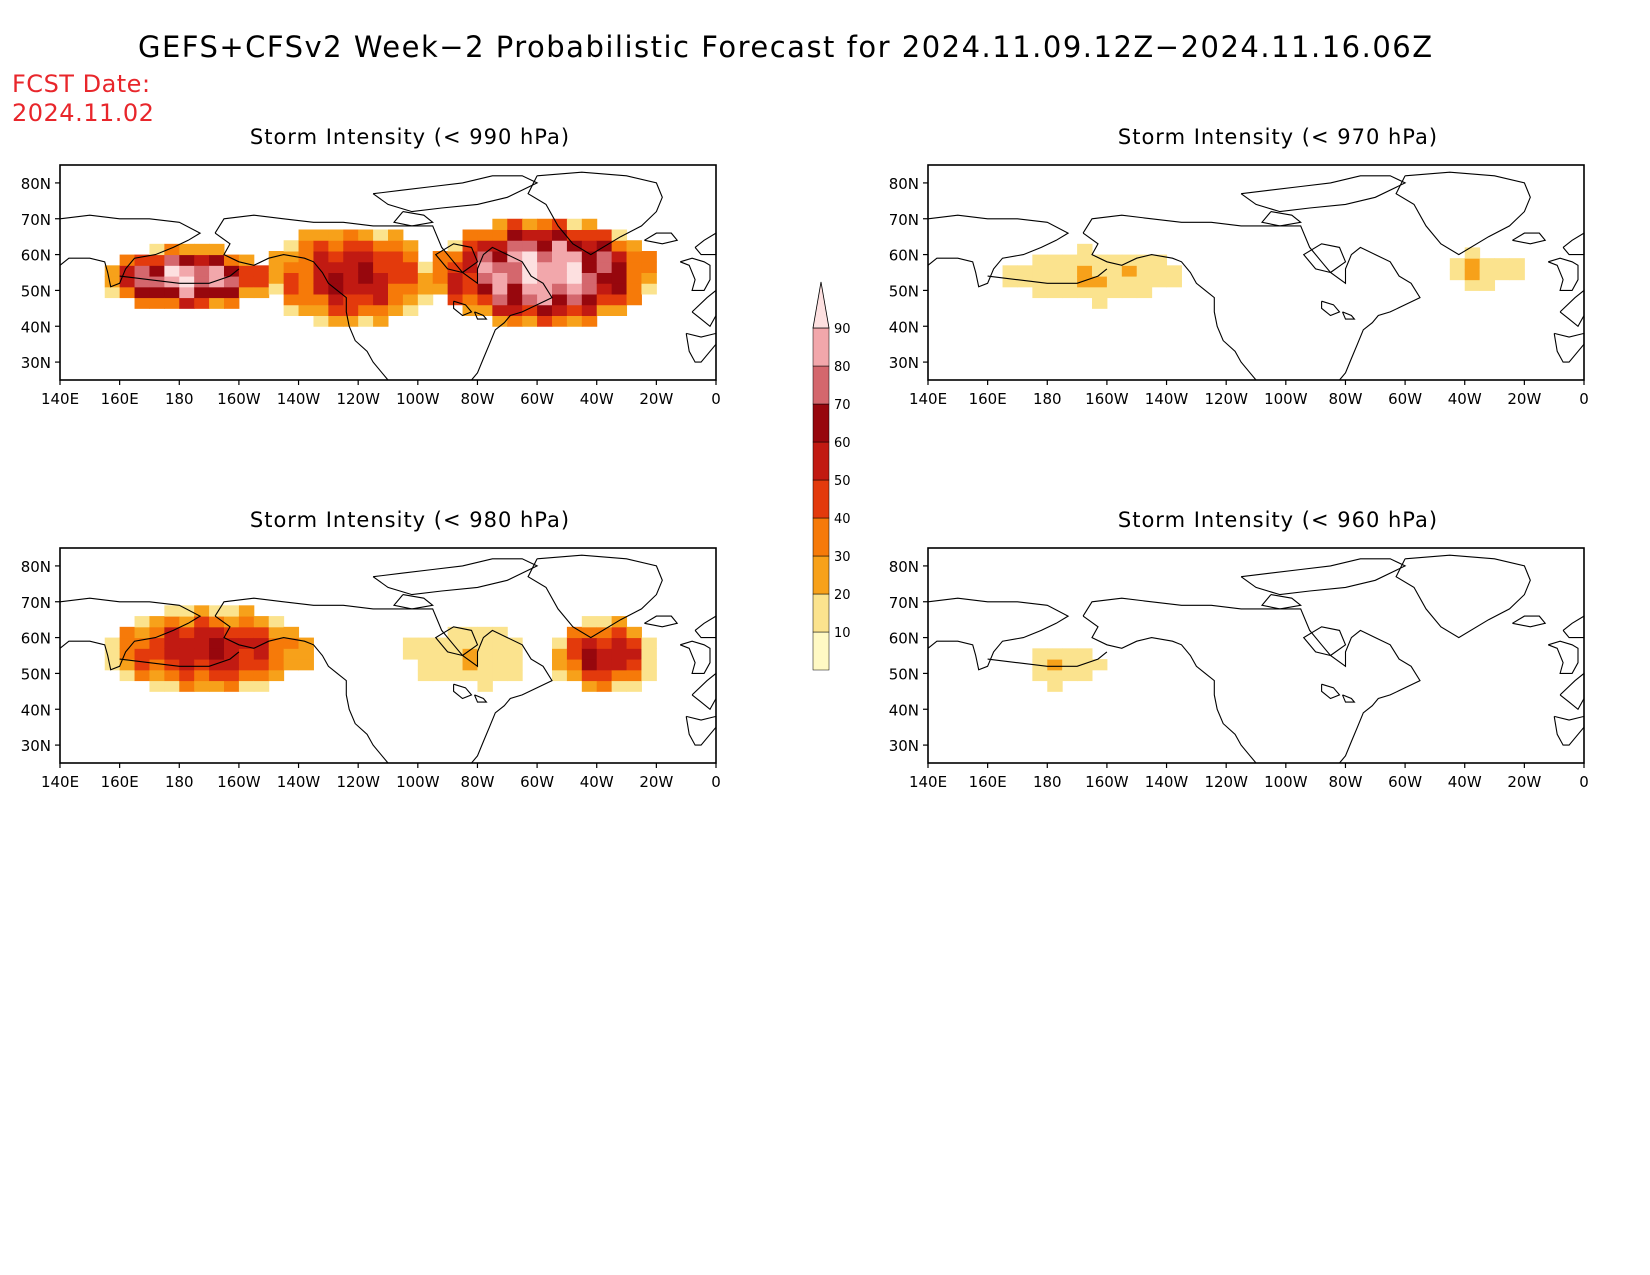  What do you see at coordinates (597, 782) in the screenshot?
I see `lon-tick-label: 40W` at bounding box center [597, 782].